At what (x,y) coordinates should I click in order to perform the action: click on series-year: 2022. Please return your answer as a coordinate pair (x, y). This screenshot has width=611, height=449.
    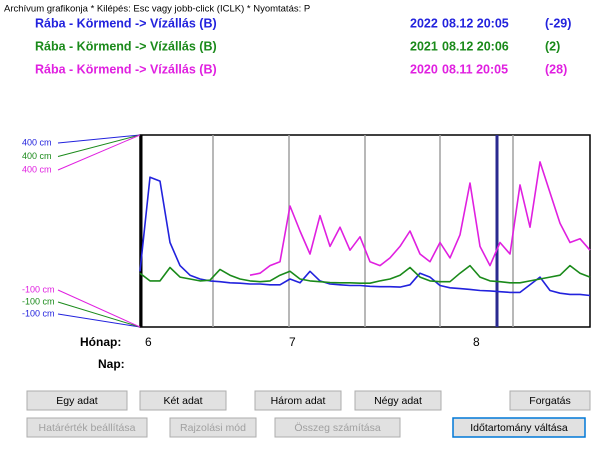
    Looking at the image, I should click on (424, 23).